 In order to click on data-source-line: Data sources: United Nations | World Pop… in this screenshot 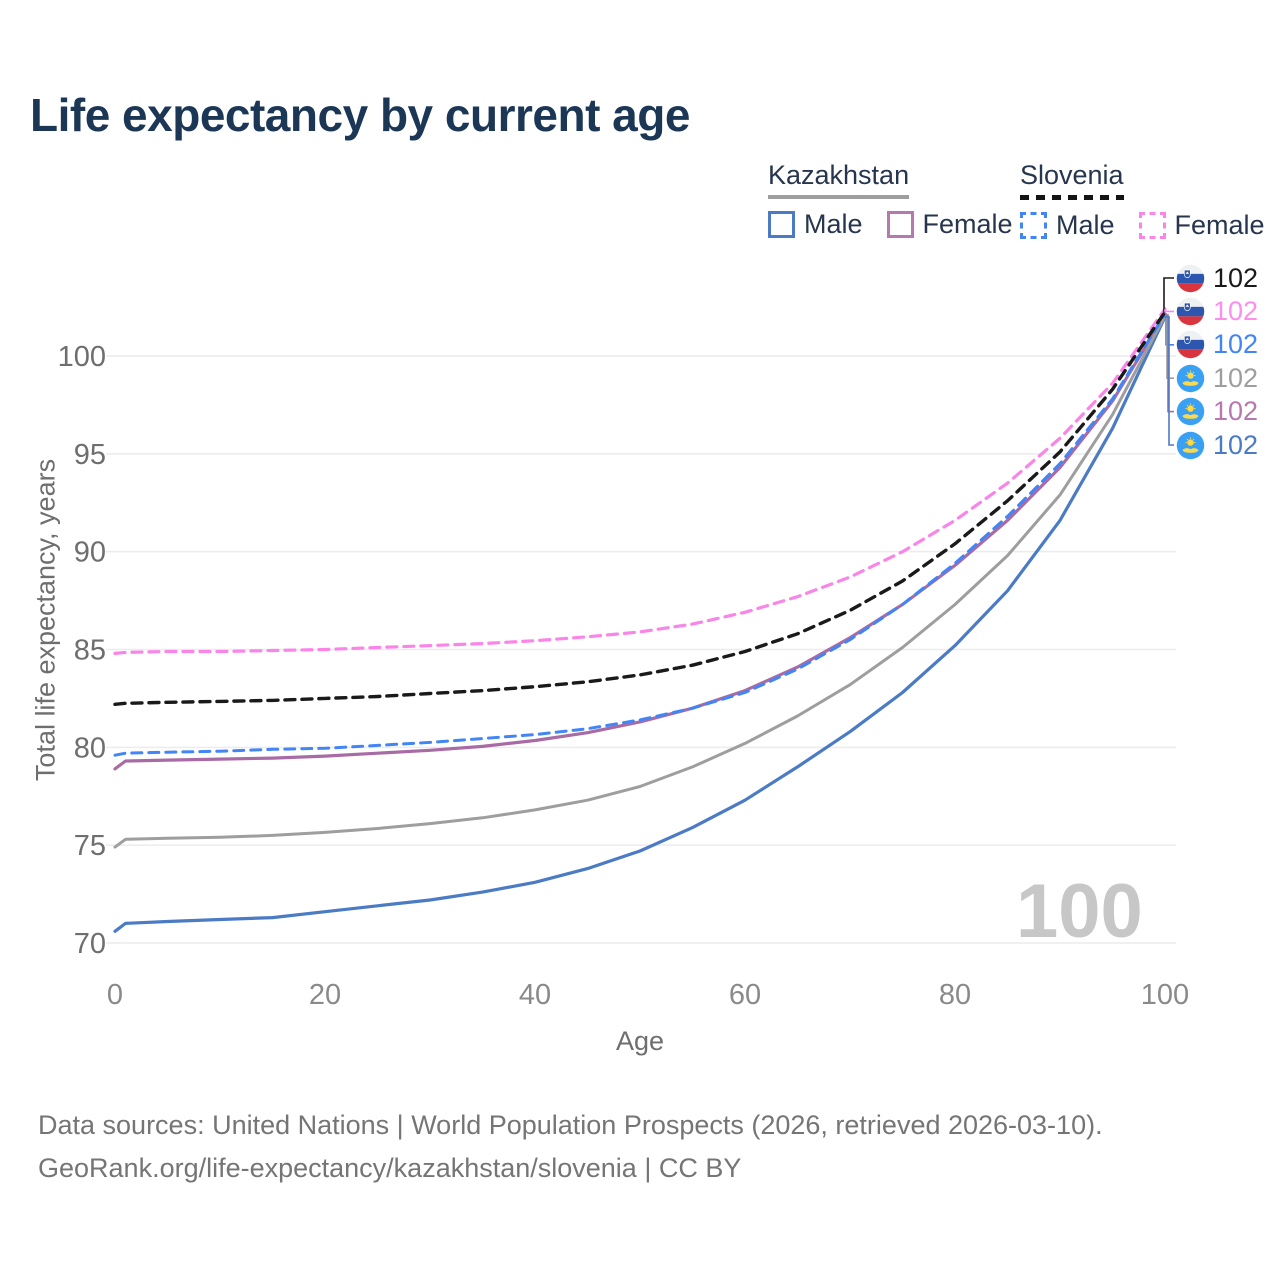, I will do `click(570, 1125)`.